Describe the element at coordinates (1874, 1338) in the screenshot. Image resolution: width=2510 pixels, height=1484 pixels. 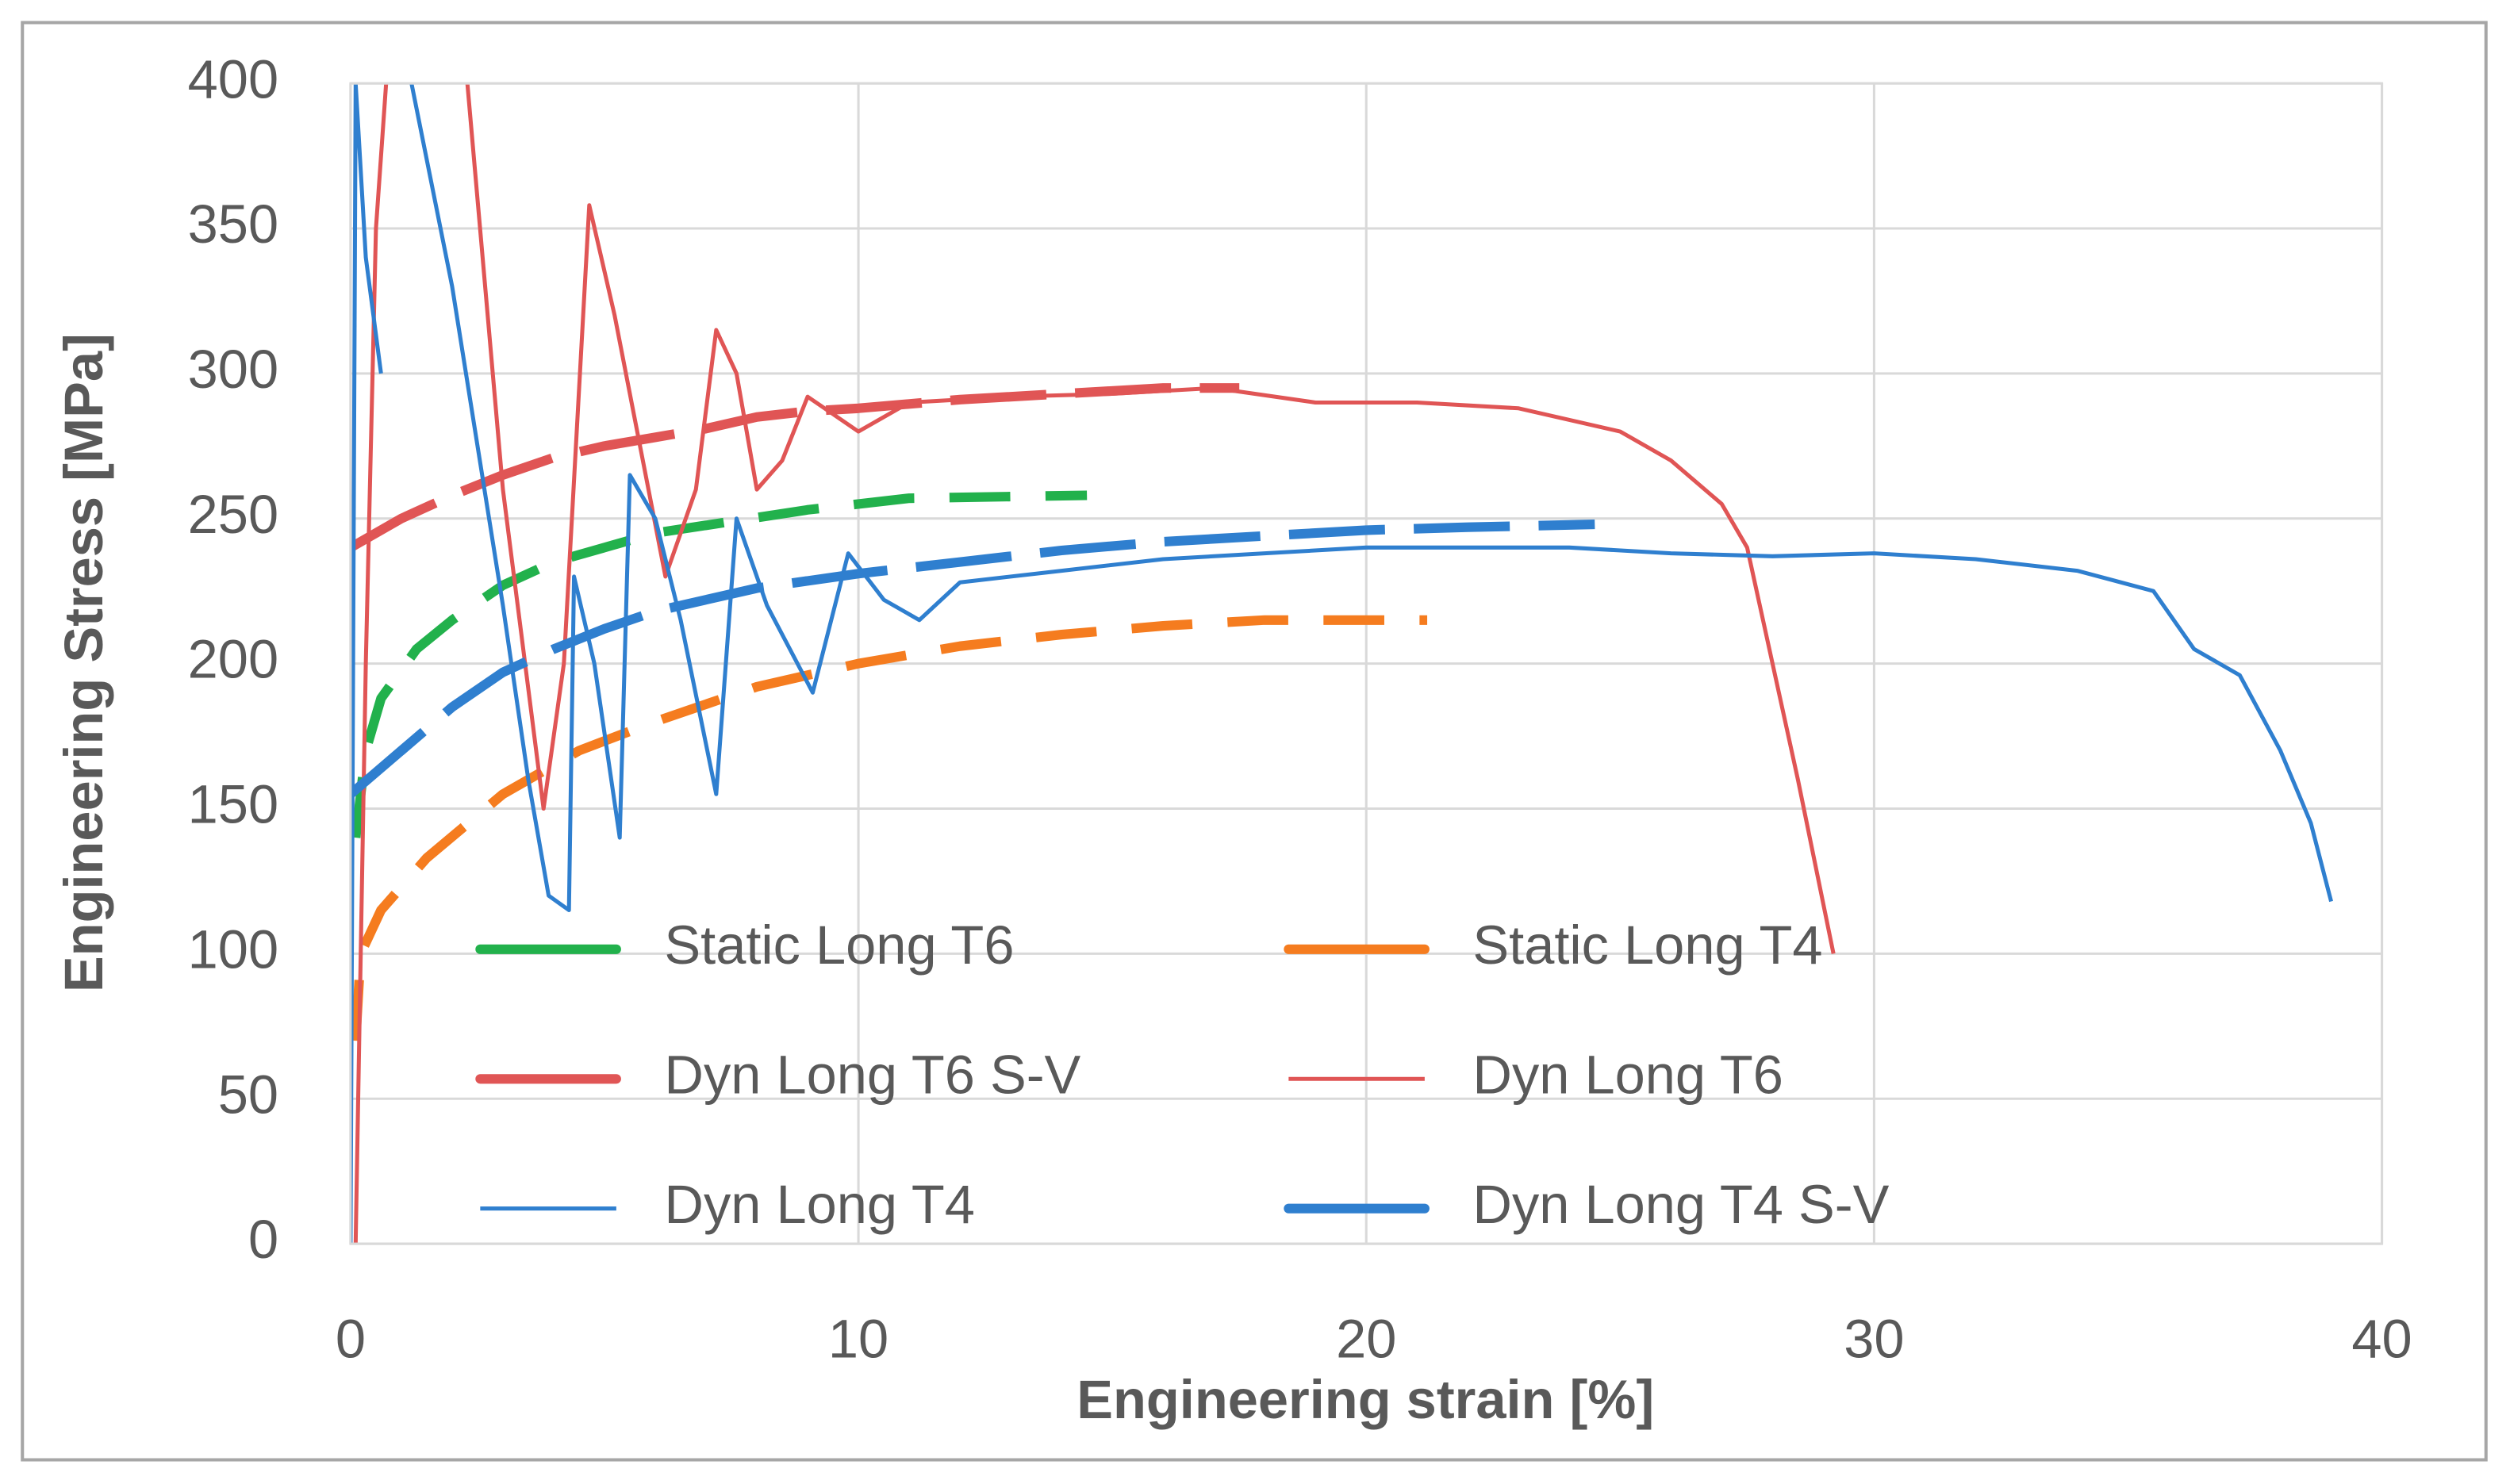
I see `x-tick-label: 30` at that location.